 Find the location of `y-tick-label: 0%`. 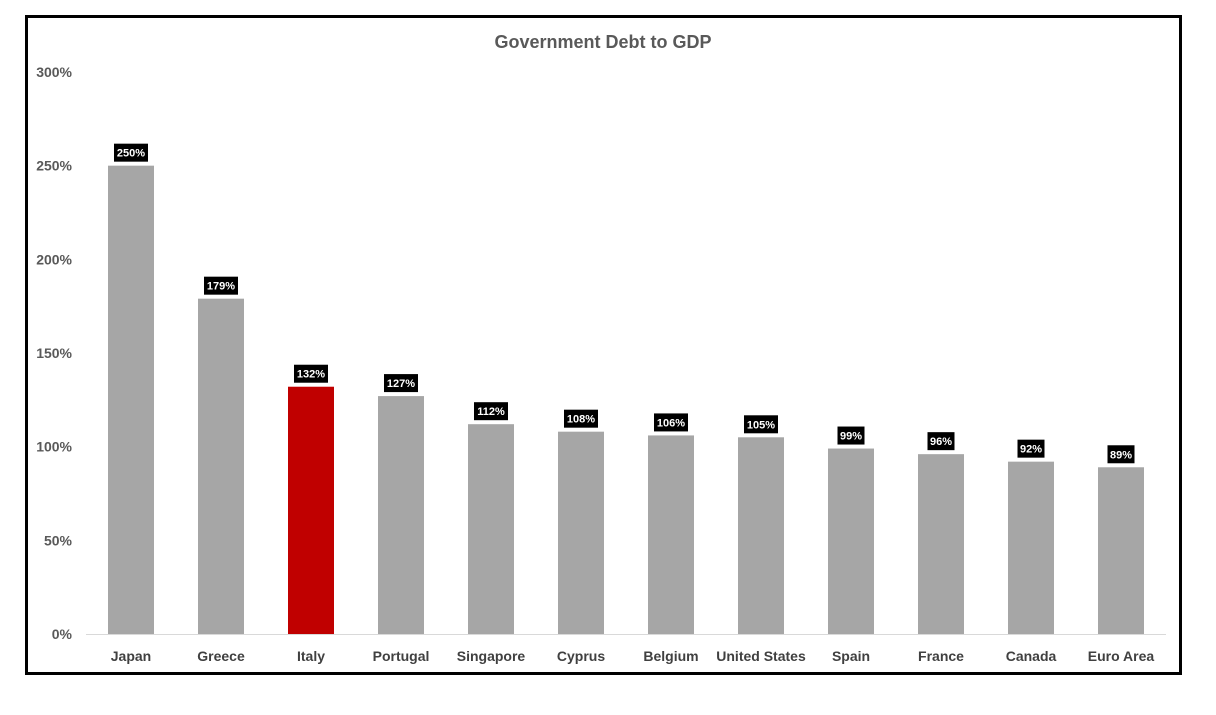

y-tick-label: 0% is located at coordinates (62, 634).